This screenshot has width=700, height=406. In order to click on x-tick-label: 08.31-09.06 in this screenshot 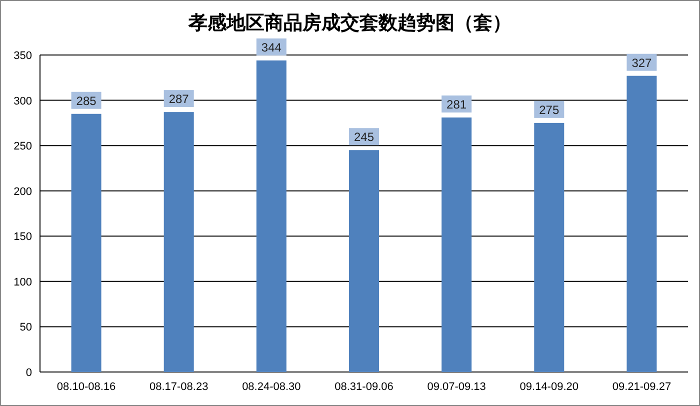, I will do `click(364, 387)`.